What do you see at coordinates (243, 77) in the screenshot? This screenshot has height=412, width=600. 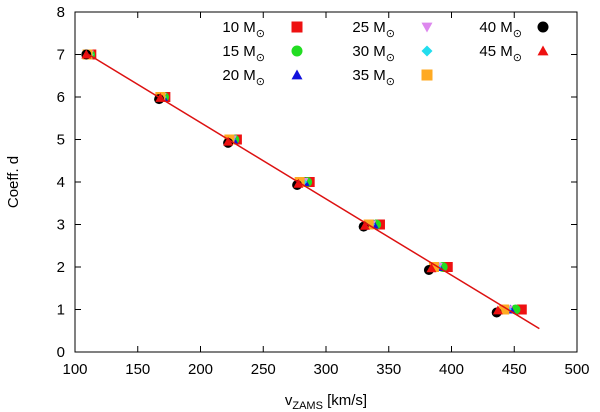 I see `legend-label-20: 20 M⊙` at bounding box center [243, 77].